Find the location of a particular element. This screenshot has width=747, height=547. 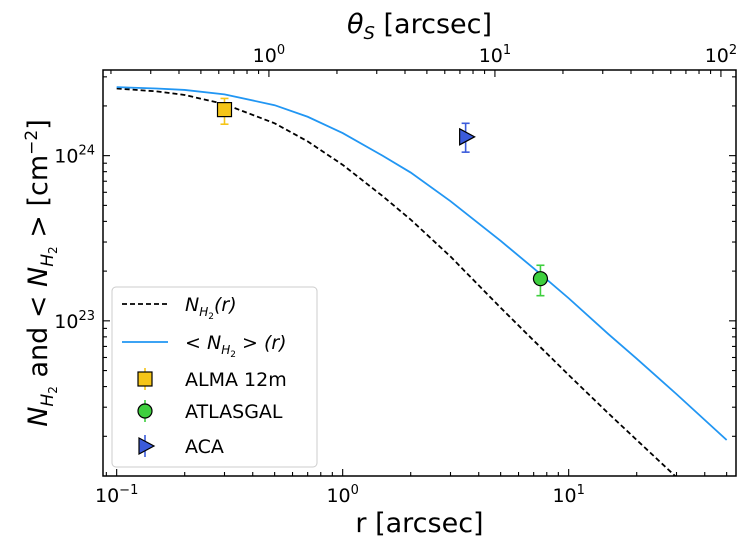

y-tick-label-0: 1023 is located at coordinates (74, 321).